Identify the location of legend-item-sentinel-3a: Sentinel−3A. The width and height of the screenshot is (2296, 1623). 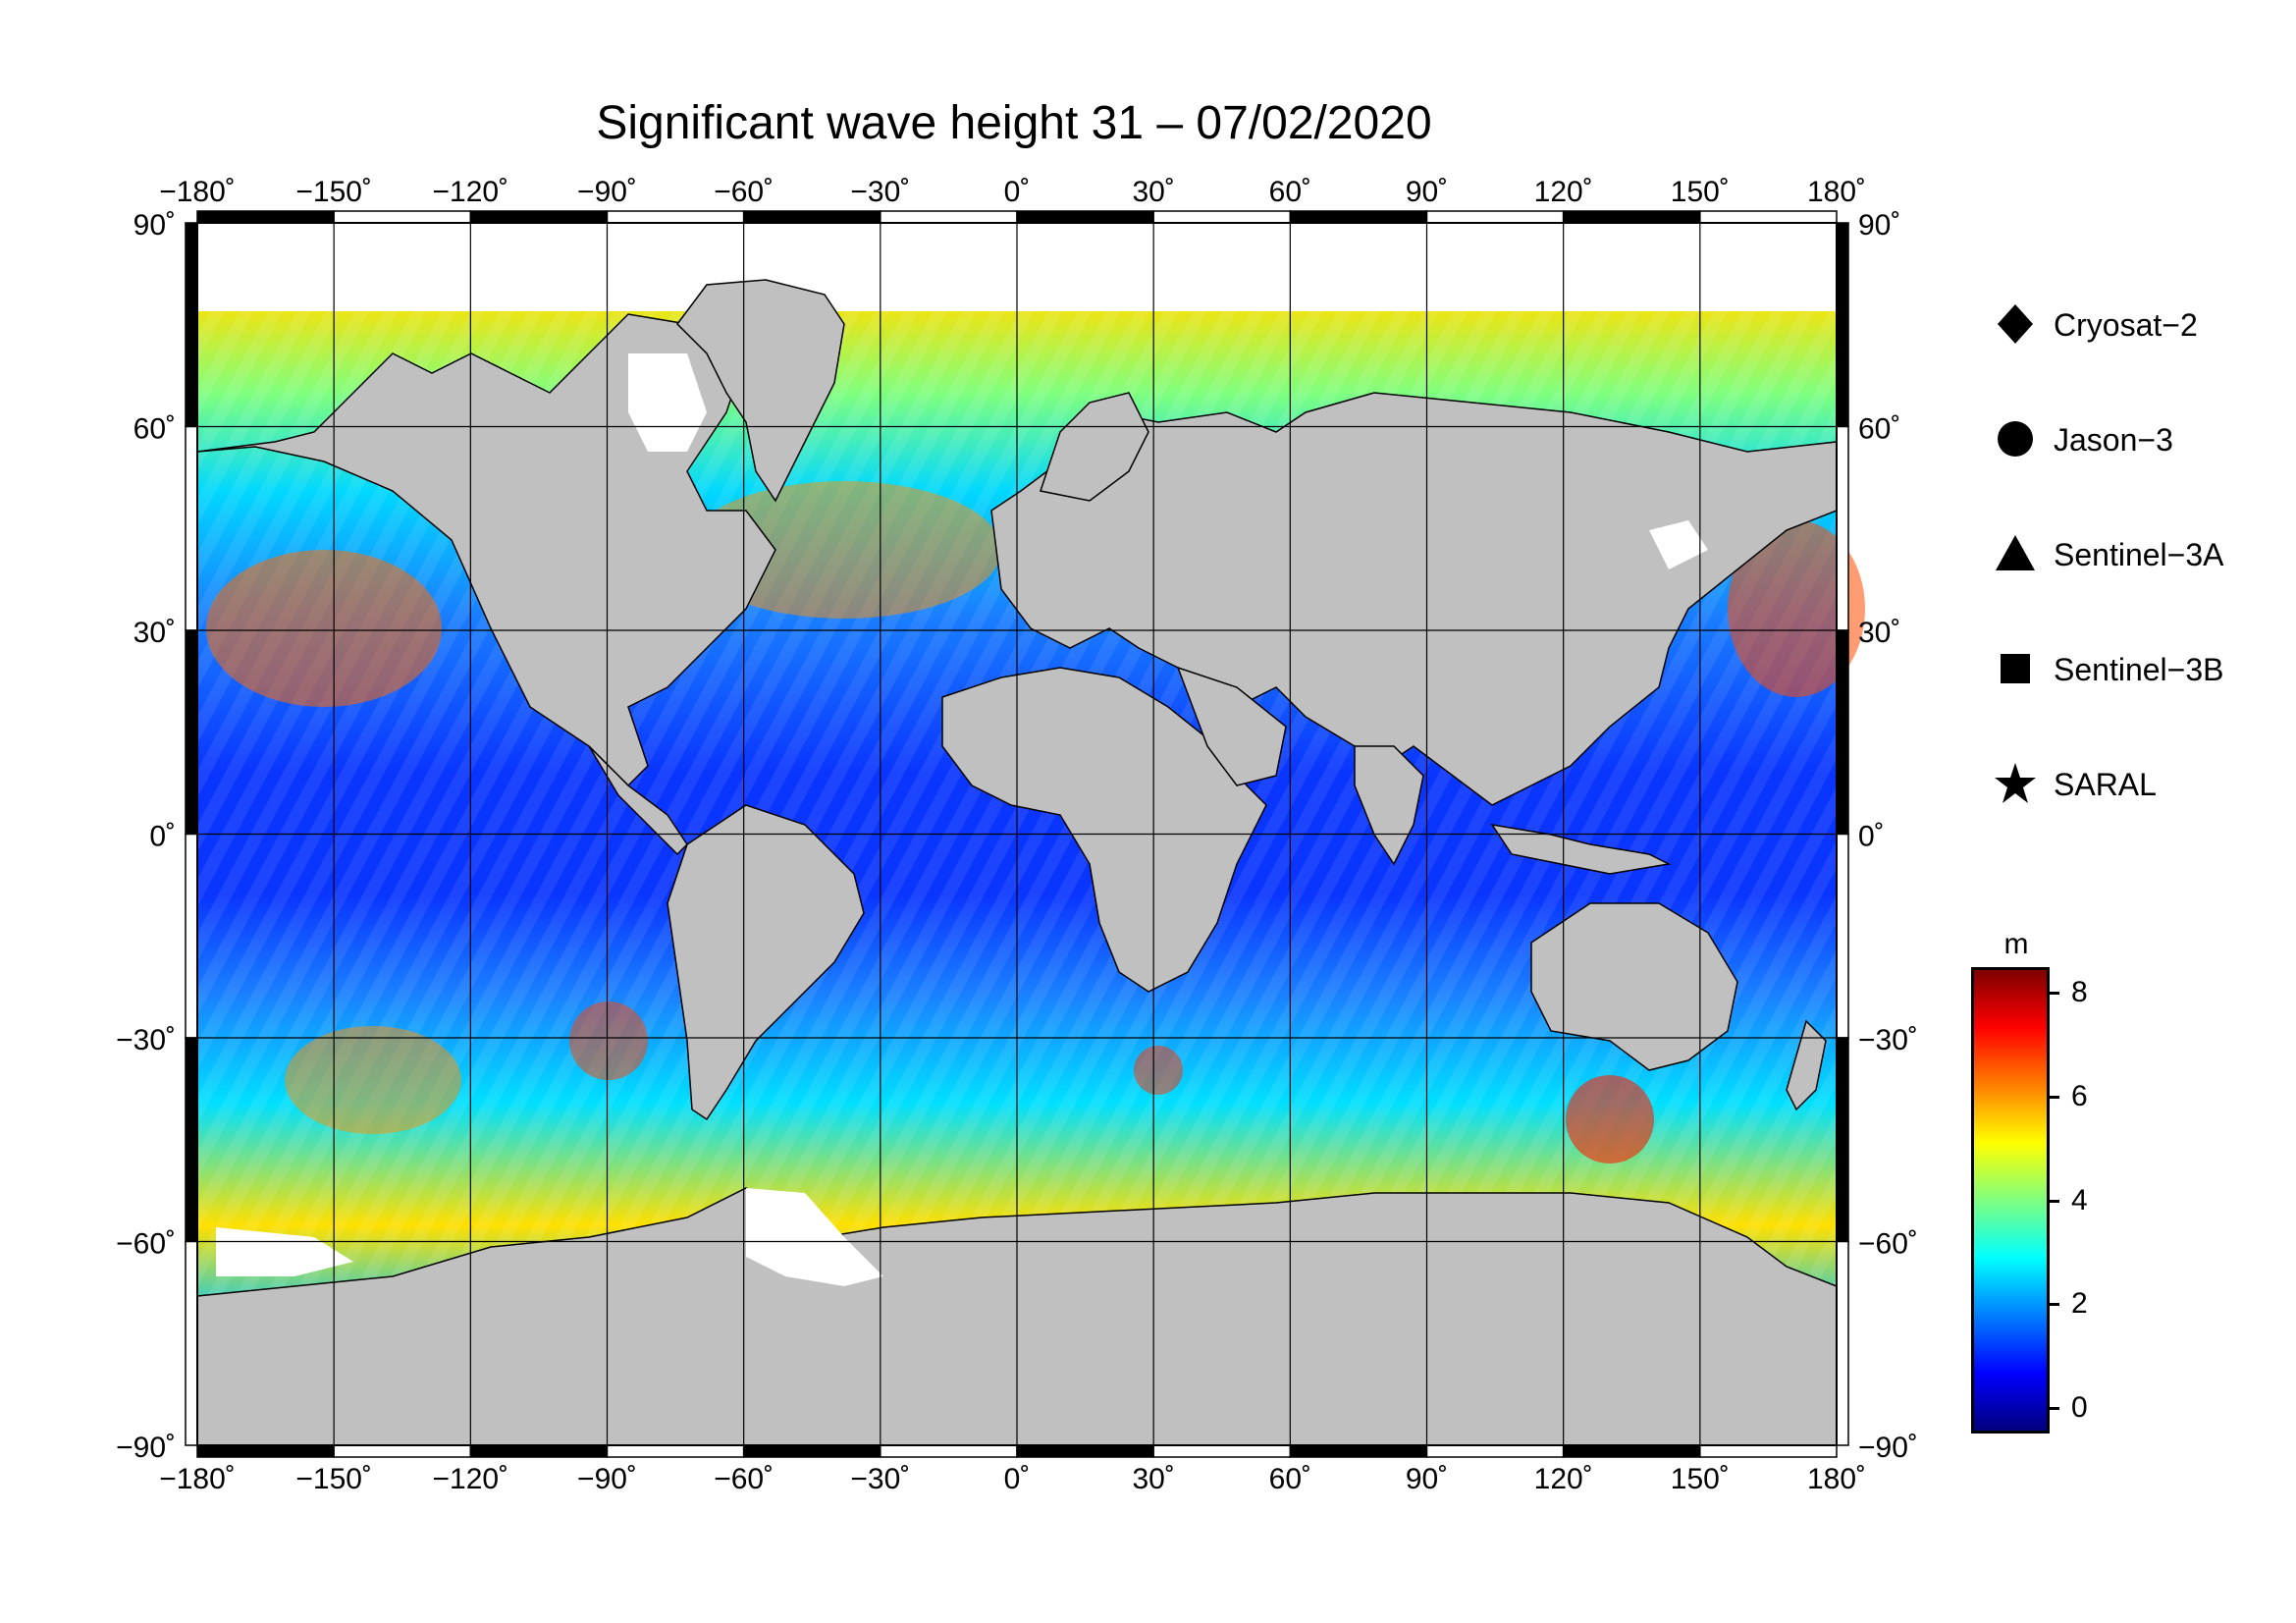
(2138, 554).